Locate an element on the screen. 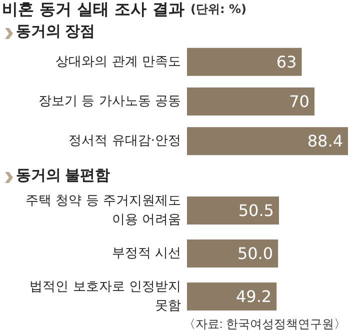 Image resolution: width=350 pixels, height=330 pixels. text: 동거의 장점 is located at coordinates (56, 31).